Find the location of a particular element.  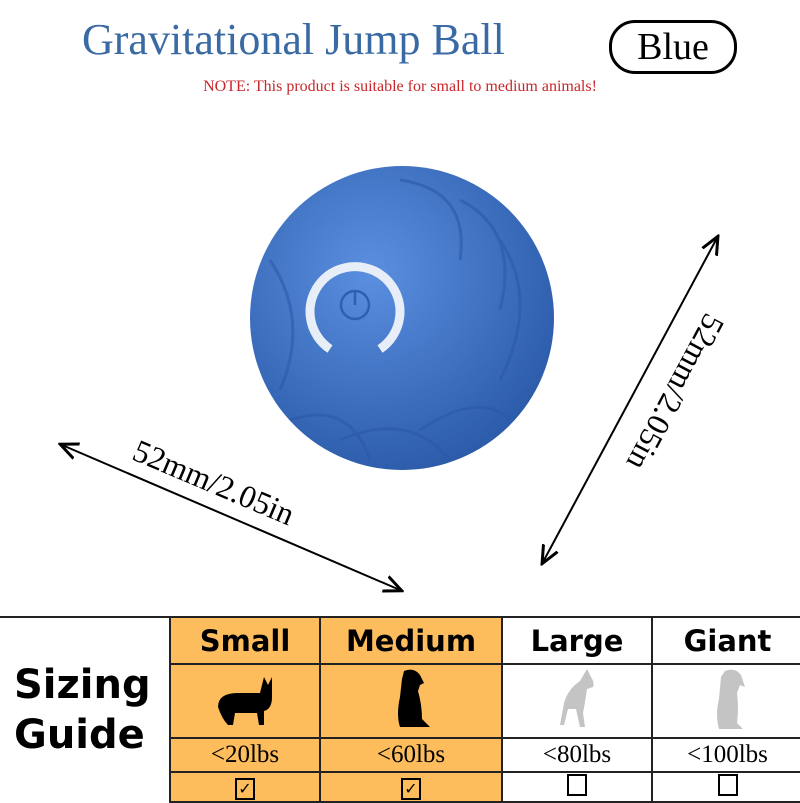

power-icon is located at coordinates (355, 307).